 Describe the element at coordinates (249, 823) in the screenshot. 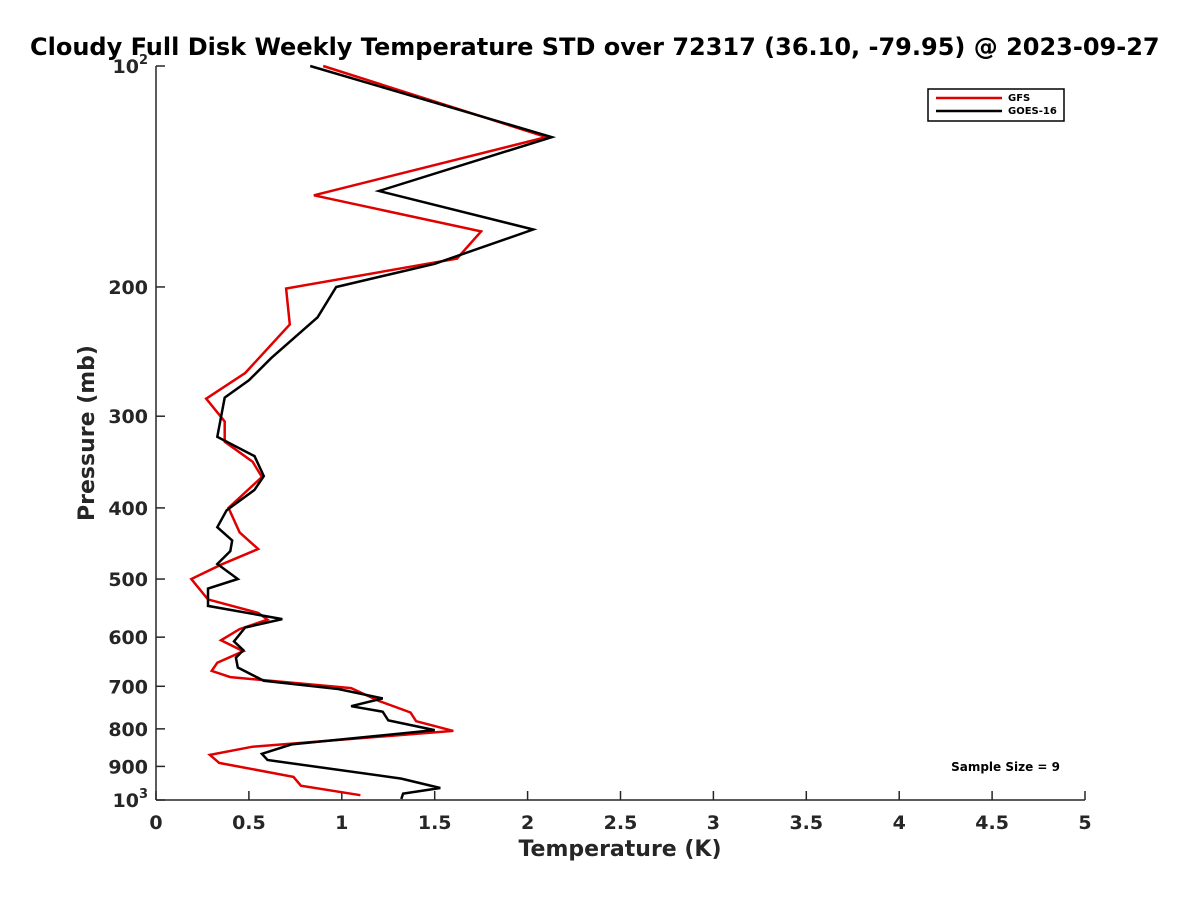

I see `x-tick-label: 0.5` at that location.